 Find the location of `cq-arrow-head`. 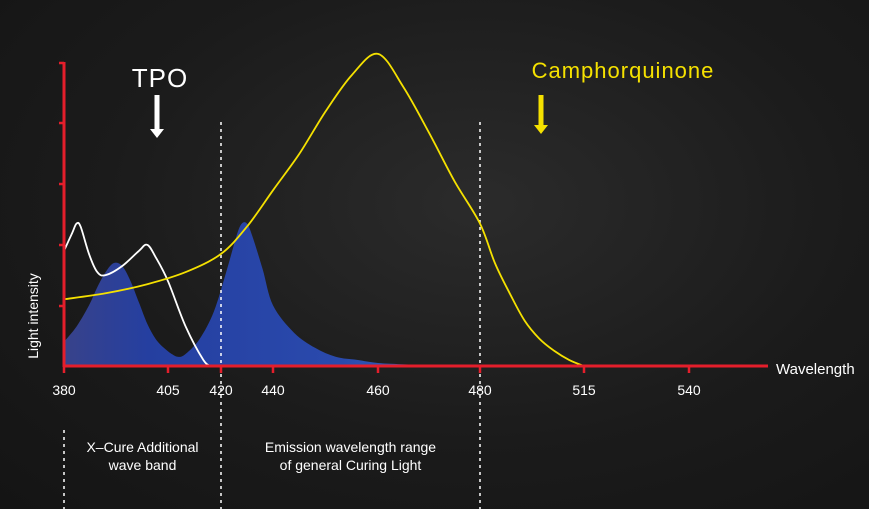

cq-arrow-head is located at coordinates (541, 129).